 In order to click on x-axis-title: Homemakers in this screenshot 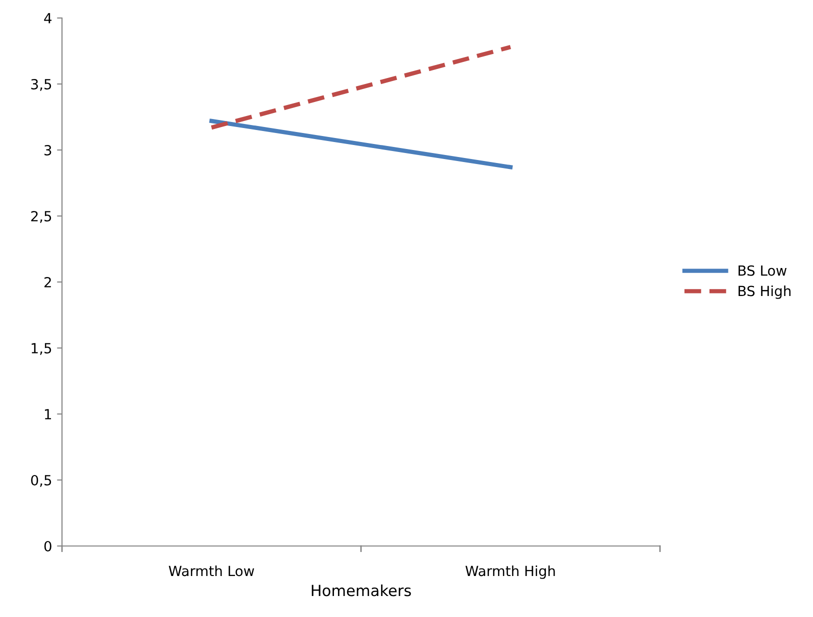, I will do `click(361, 590)`.